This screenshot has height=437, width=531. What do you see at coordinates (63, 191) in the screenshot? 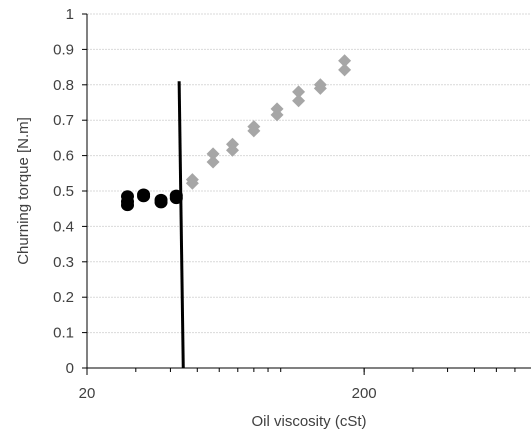
I see `y-tick-label: 0.5` at bounding box center [63, 191].